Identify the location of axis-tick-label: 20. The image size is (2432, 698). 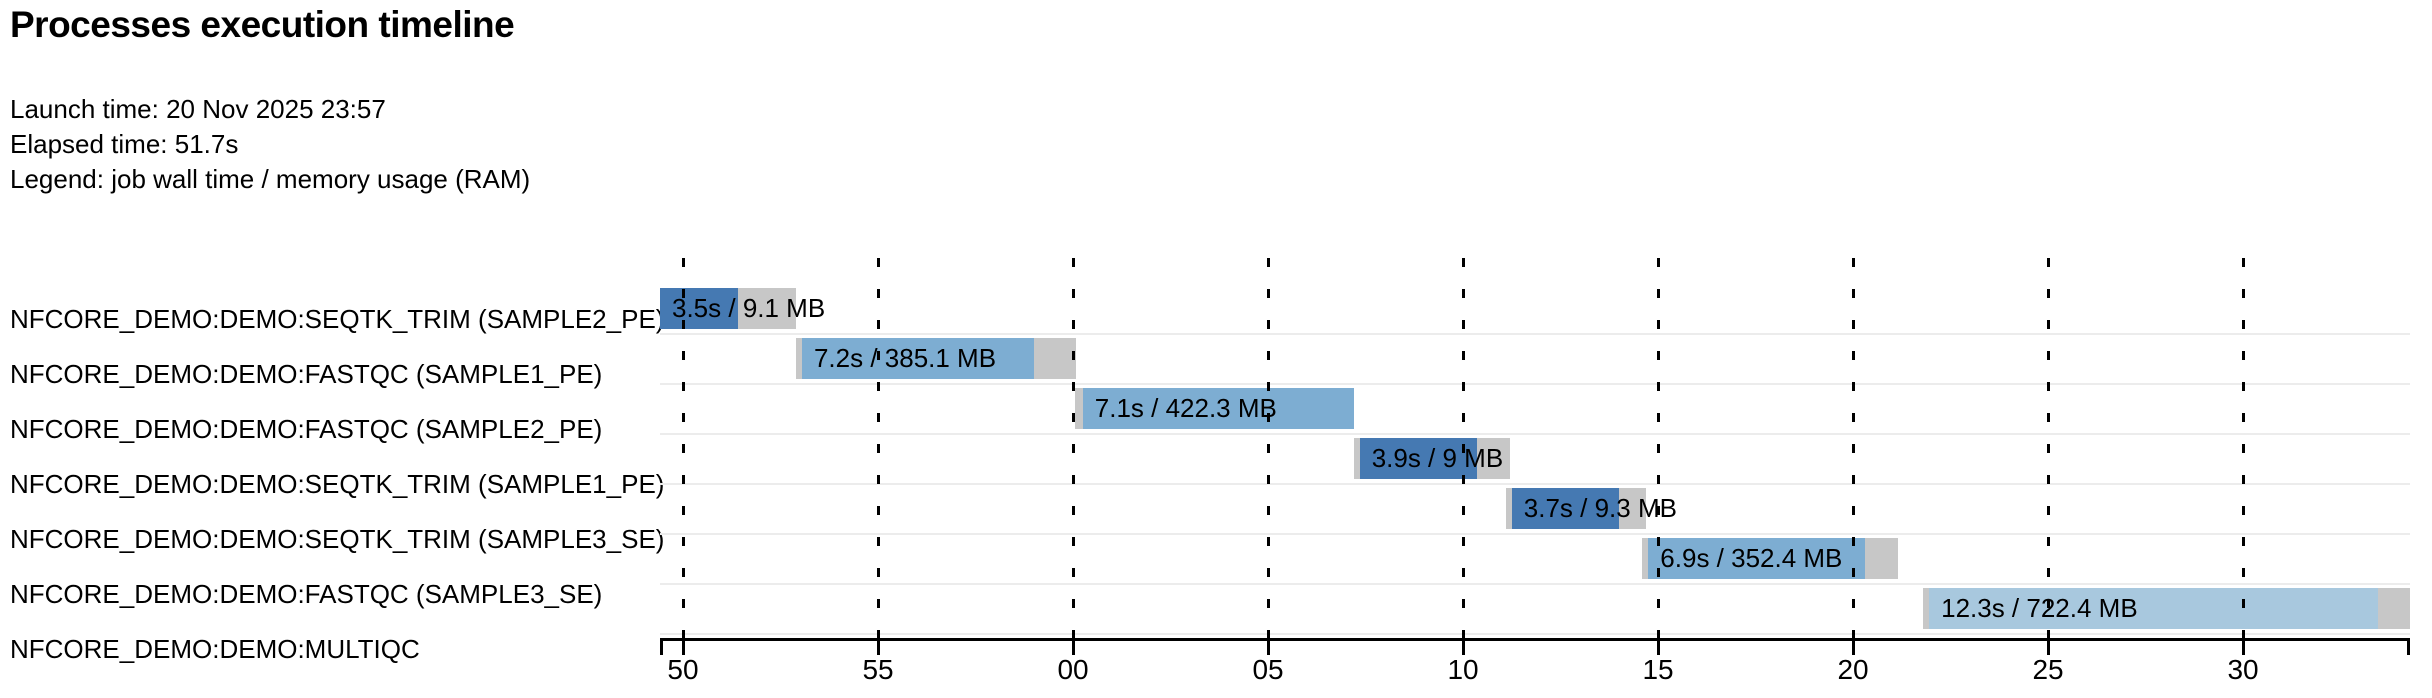
(1853, 669).